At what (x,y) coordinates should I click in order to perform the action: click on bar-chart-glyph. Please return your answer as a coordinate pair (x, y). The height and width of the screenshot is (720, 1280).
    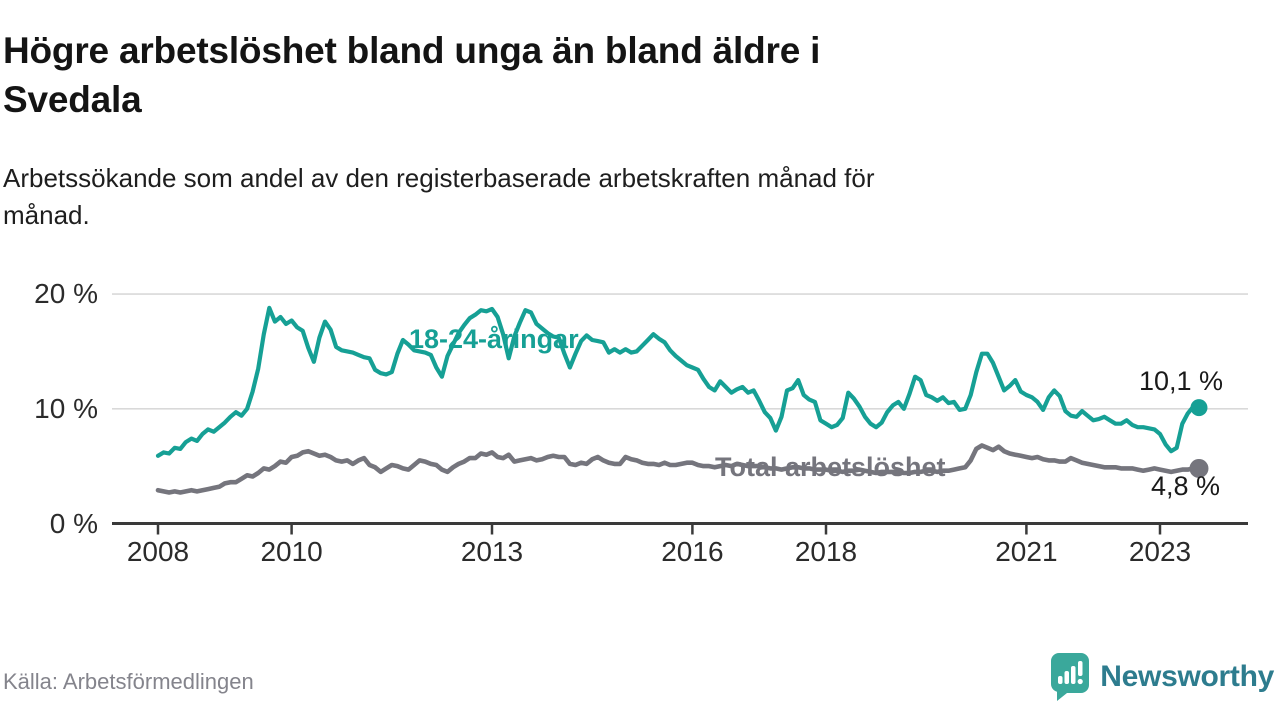
    Looking at the image, I should click on (1071, 673).